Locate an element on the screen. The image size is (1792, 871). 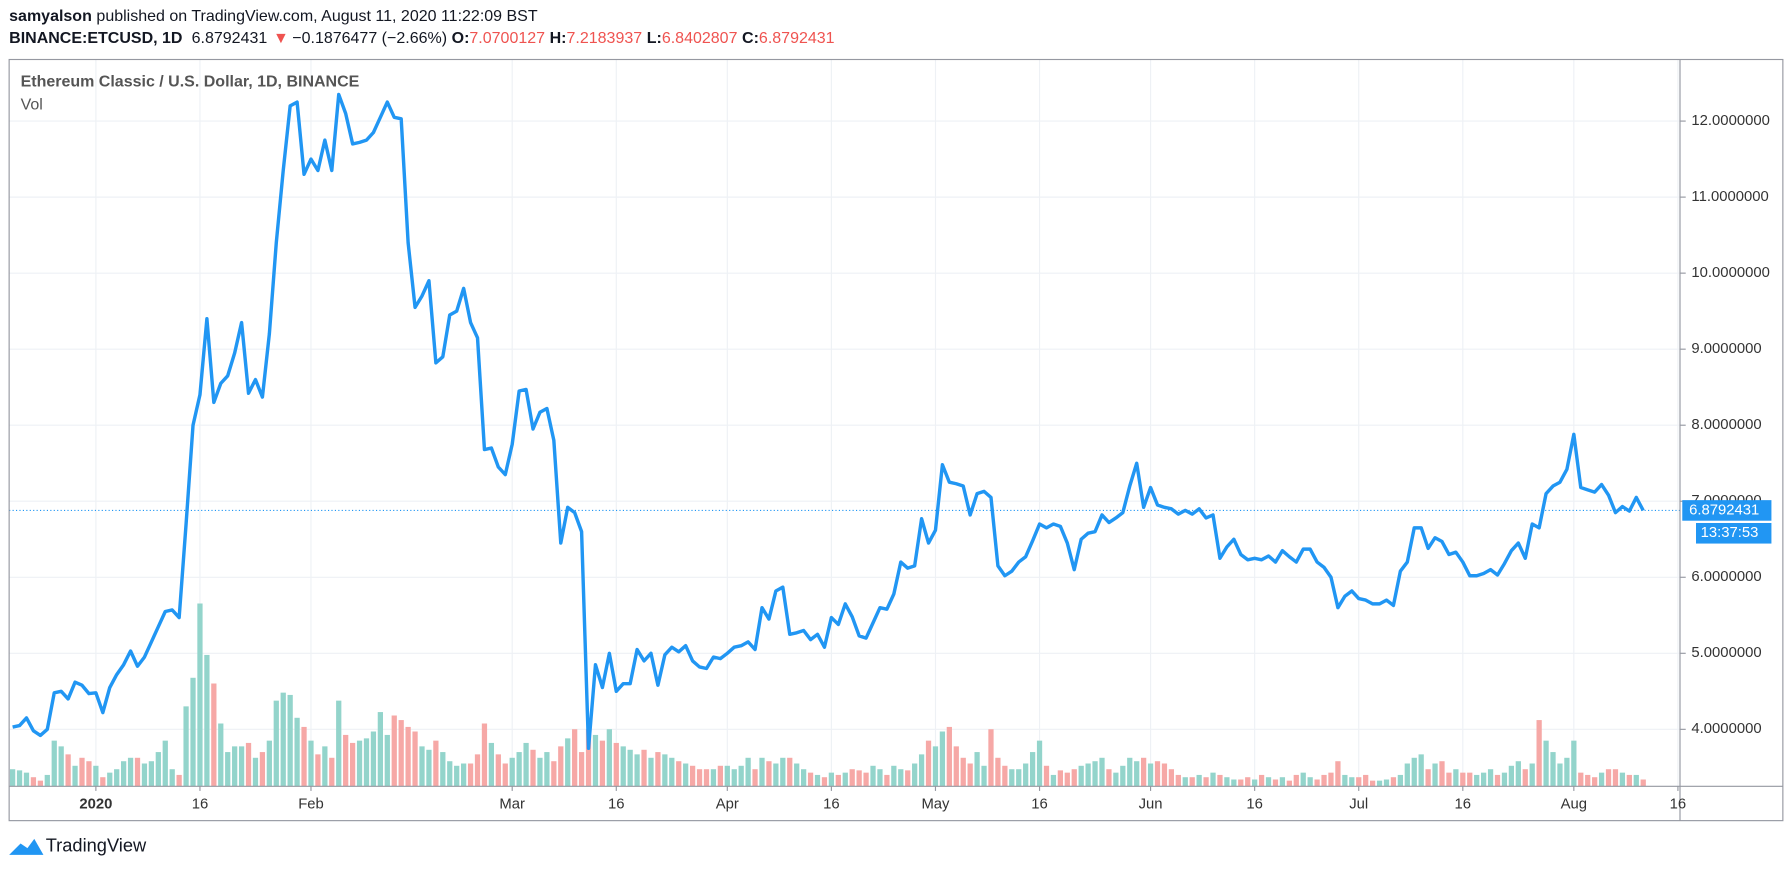
change: −0.1876477 (−2.66%) is located at coordinates (369, 38).